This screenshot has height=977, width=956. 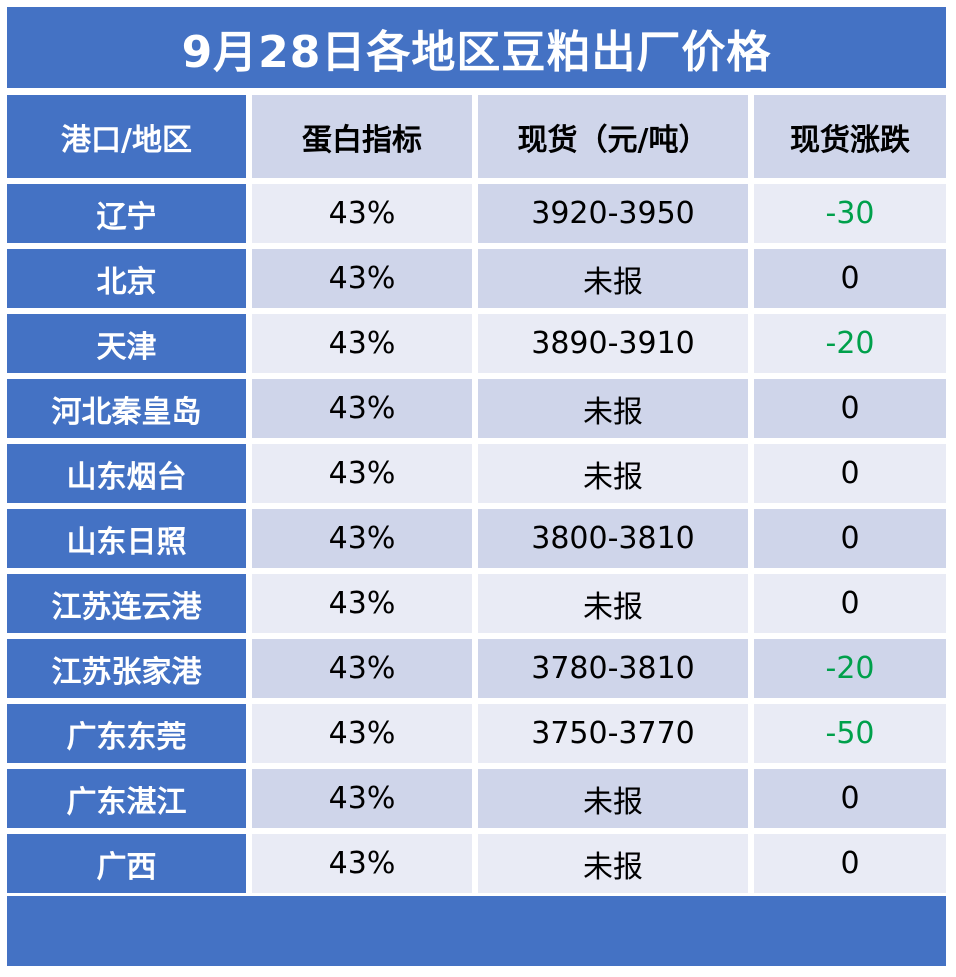 I want to click on column-header-price-change: 现货涨跌, so click(x=850, y=136).